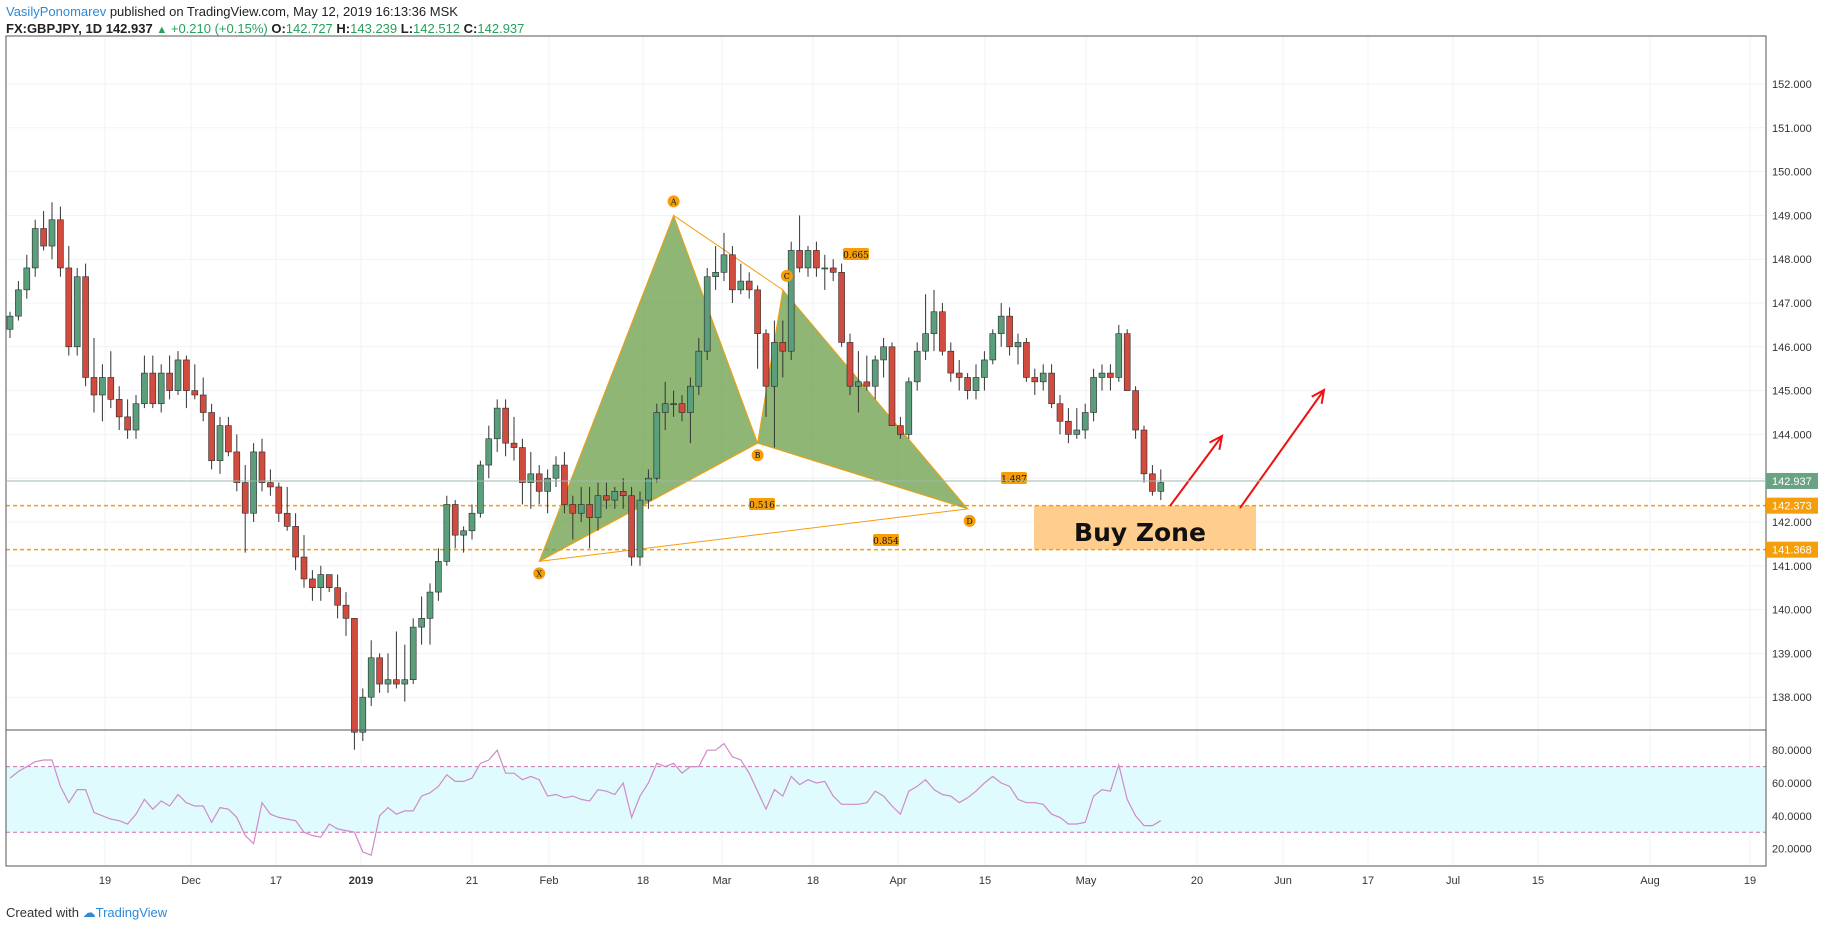 This screenshot has height=930, width=1828. I want to click on buy-zone-label: Buy Zone, so click(1140, 532).